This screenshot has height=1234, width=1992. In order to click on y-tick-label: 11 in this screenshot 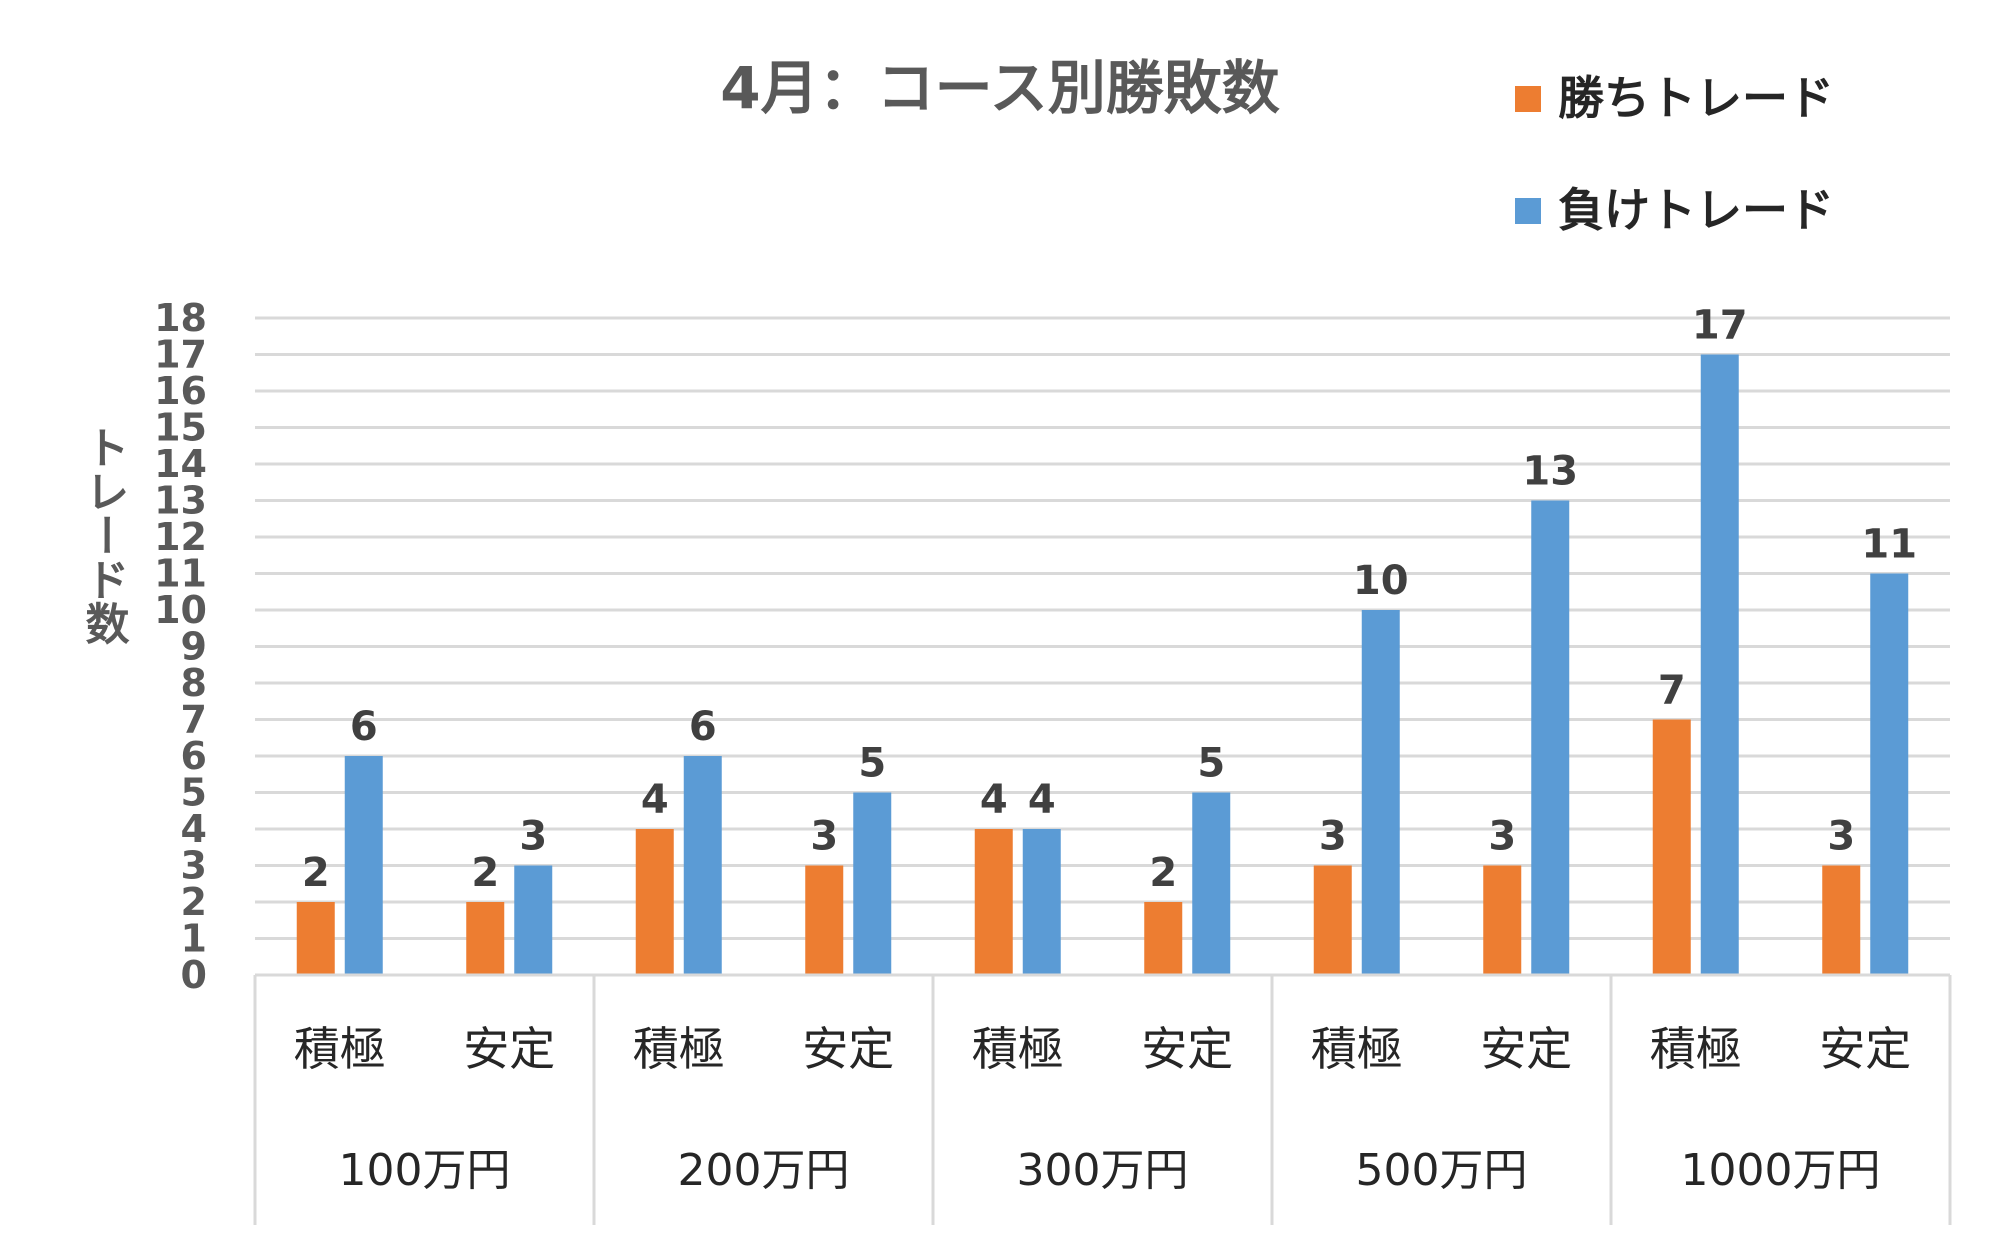, I will do `click(180, 574)`.